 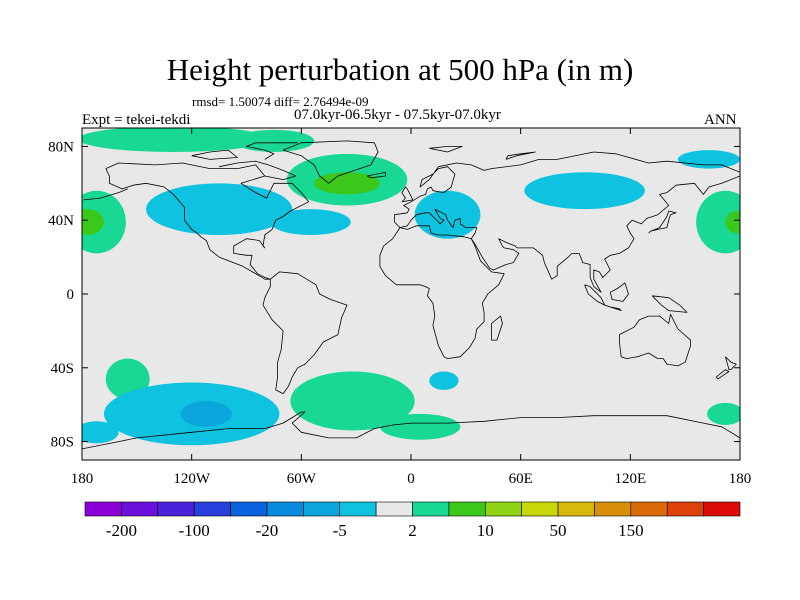 What do you see at coordinates (192, 479) in the screenshot?
I see `x-tick-label: 120W` at bounding box center [192, 479].